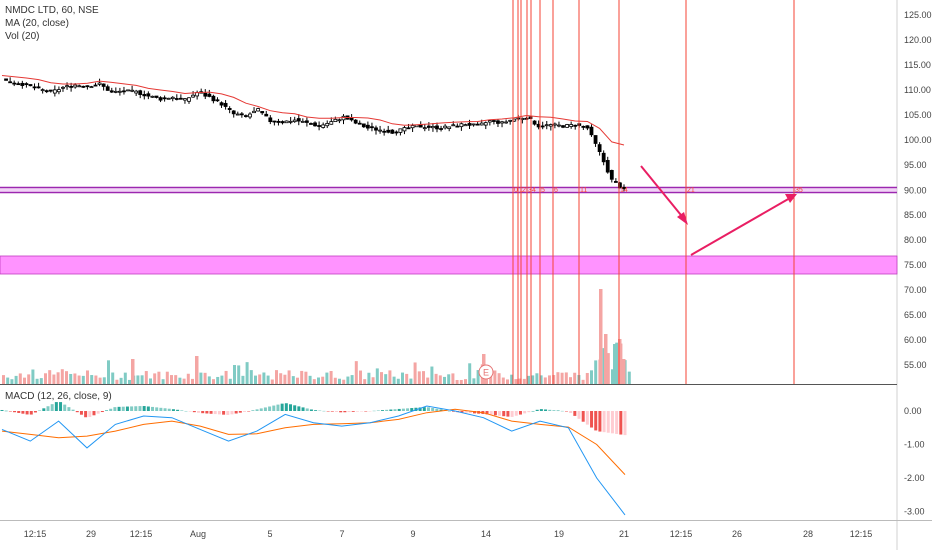 Image resolution: width=932 pixels, height=550 pixels. Describe the element at coordinates (663, 193) in the screenshot. I see `arrow-down-line` at that location.